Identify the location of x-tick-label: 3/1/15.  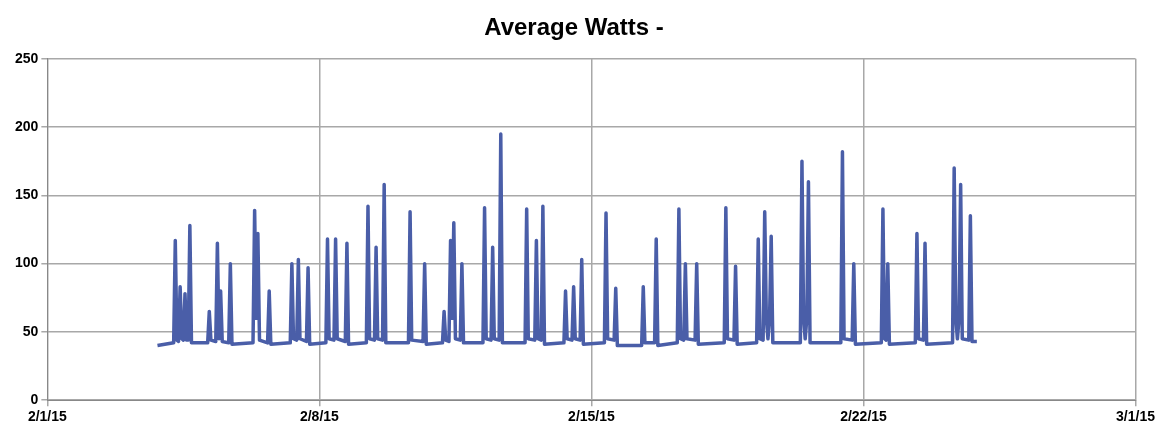
(1136, 416).